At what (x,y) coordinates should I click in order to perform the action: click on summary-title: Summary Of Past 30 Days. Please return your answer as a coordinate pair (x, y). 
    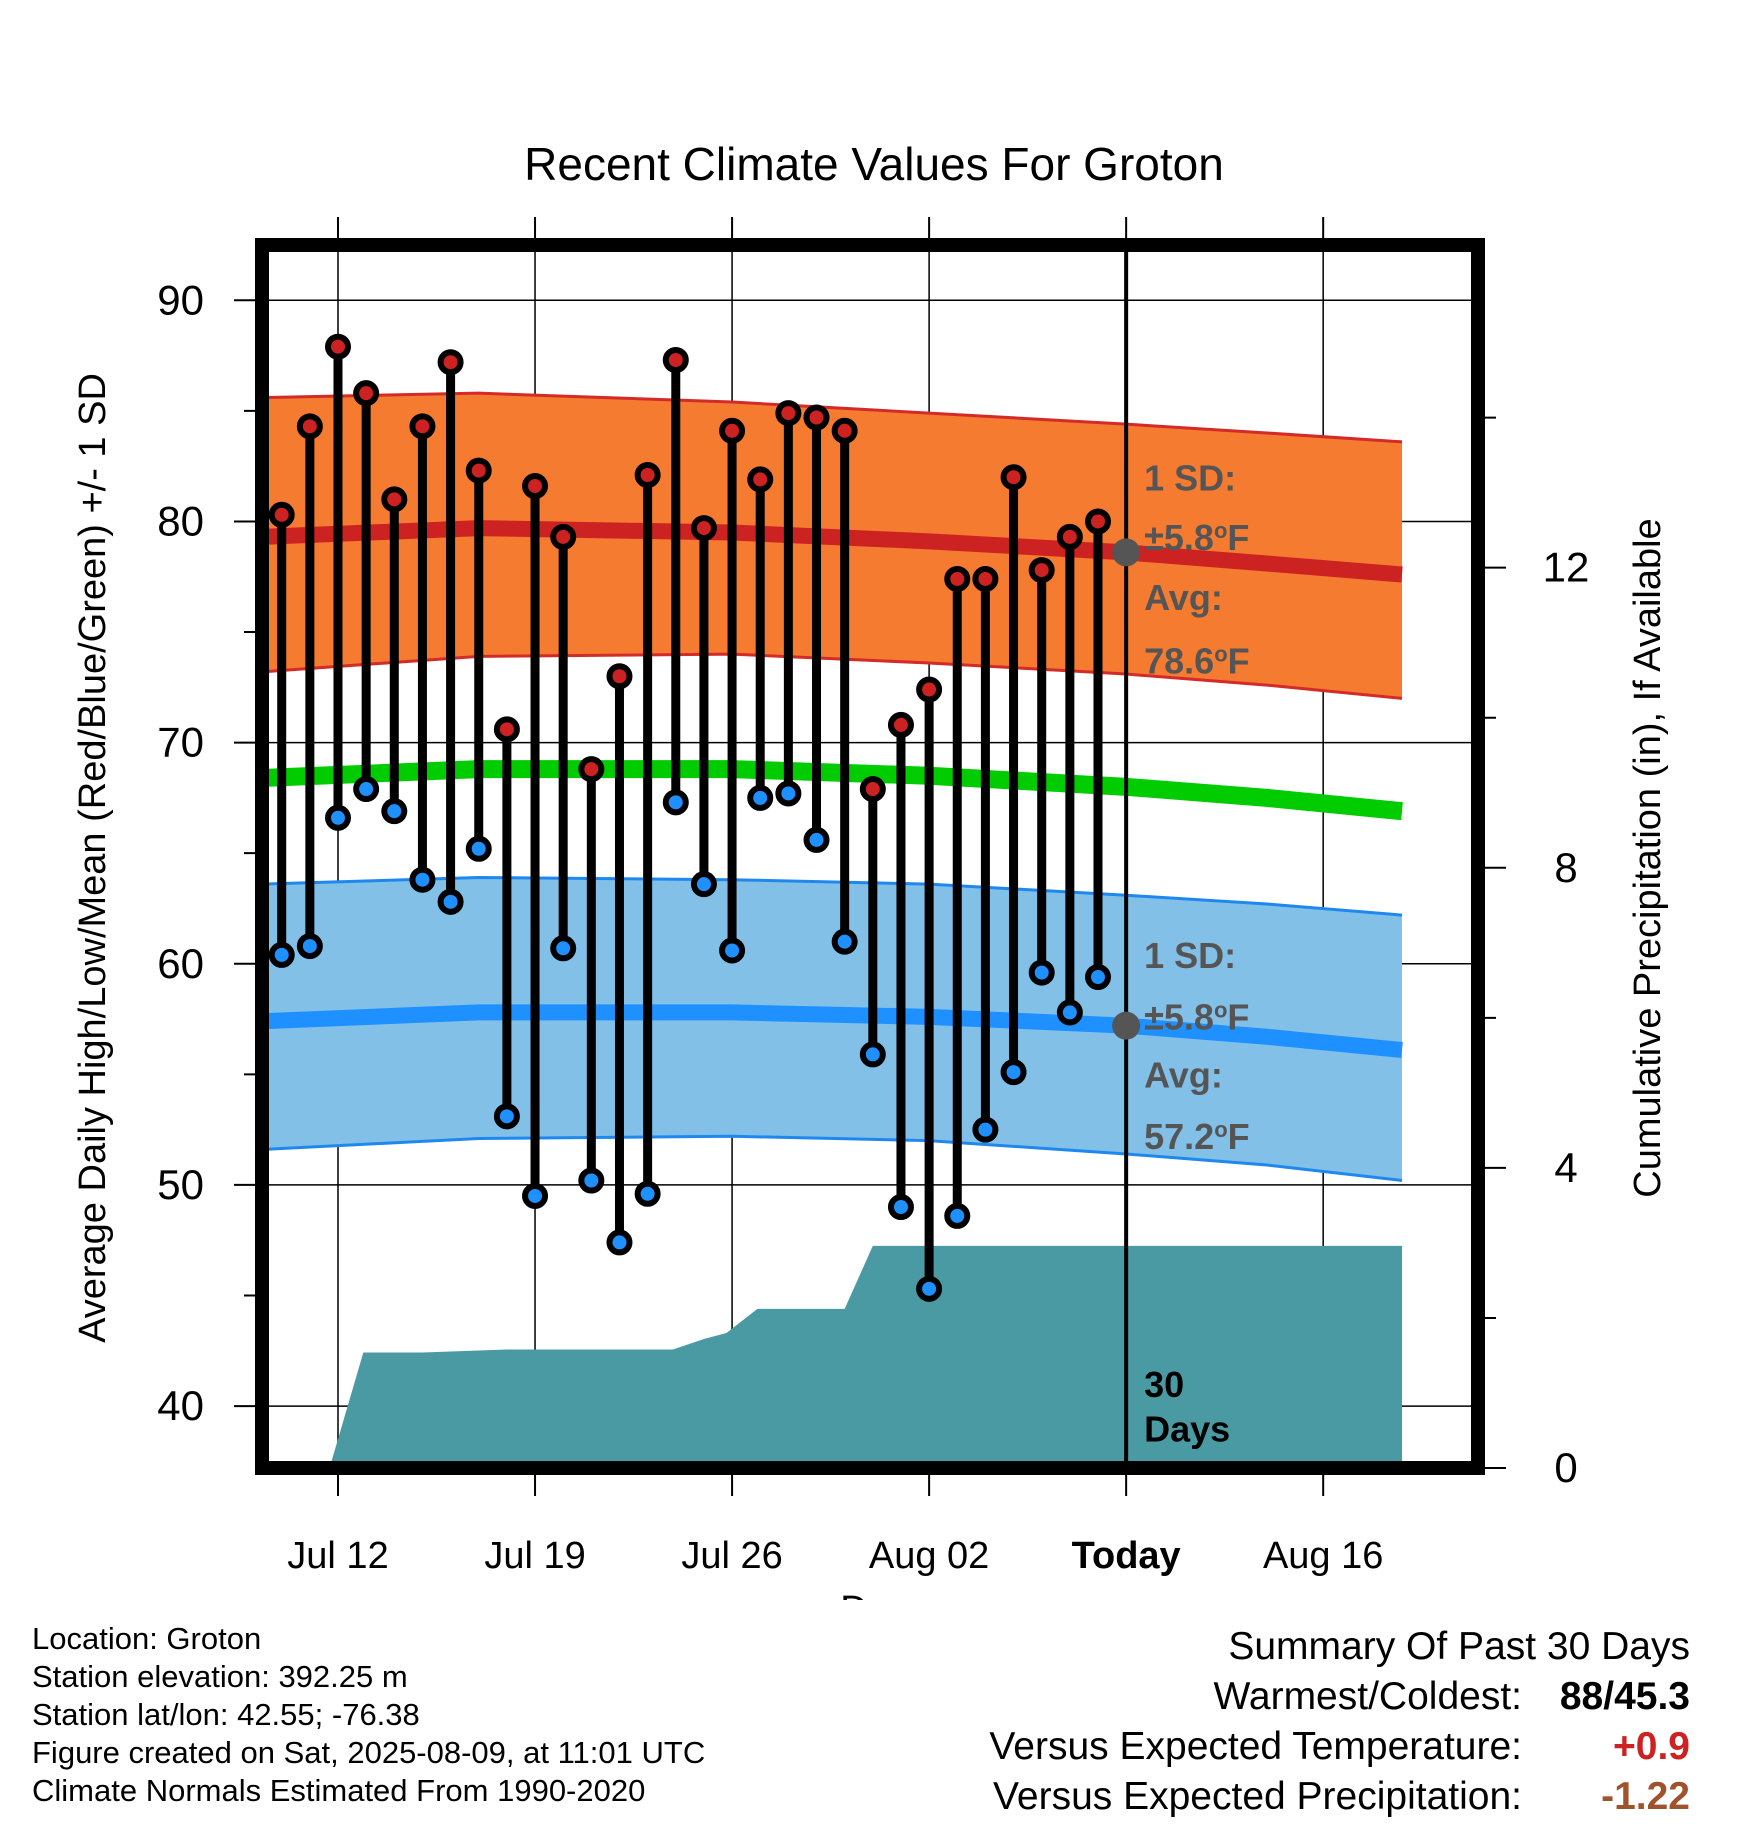
    Looking at the image, I should click on (1459, 1646).